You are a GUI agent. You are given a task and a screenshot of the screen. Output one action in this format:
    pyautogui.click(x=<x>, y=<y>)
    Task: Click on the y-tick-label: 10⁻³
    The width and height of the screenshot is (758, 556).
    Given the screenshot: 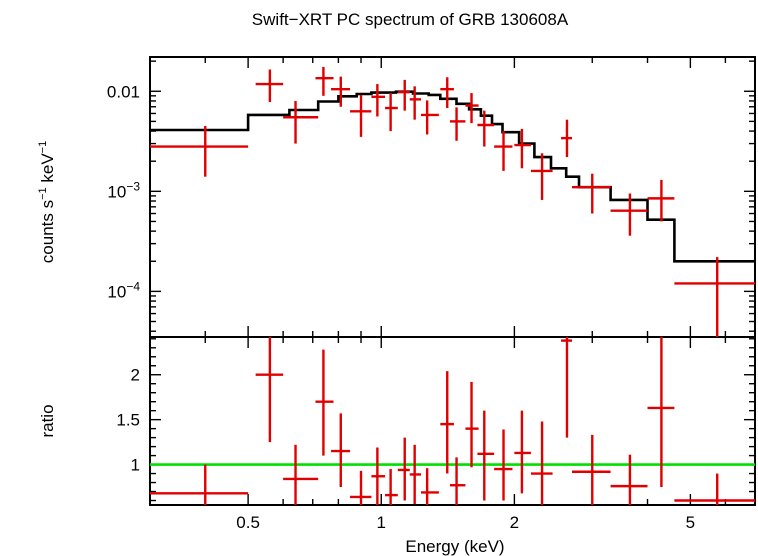 What is the action you would take?
    pyautogui.click(x=123, y=190)
    